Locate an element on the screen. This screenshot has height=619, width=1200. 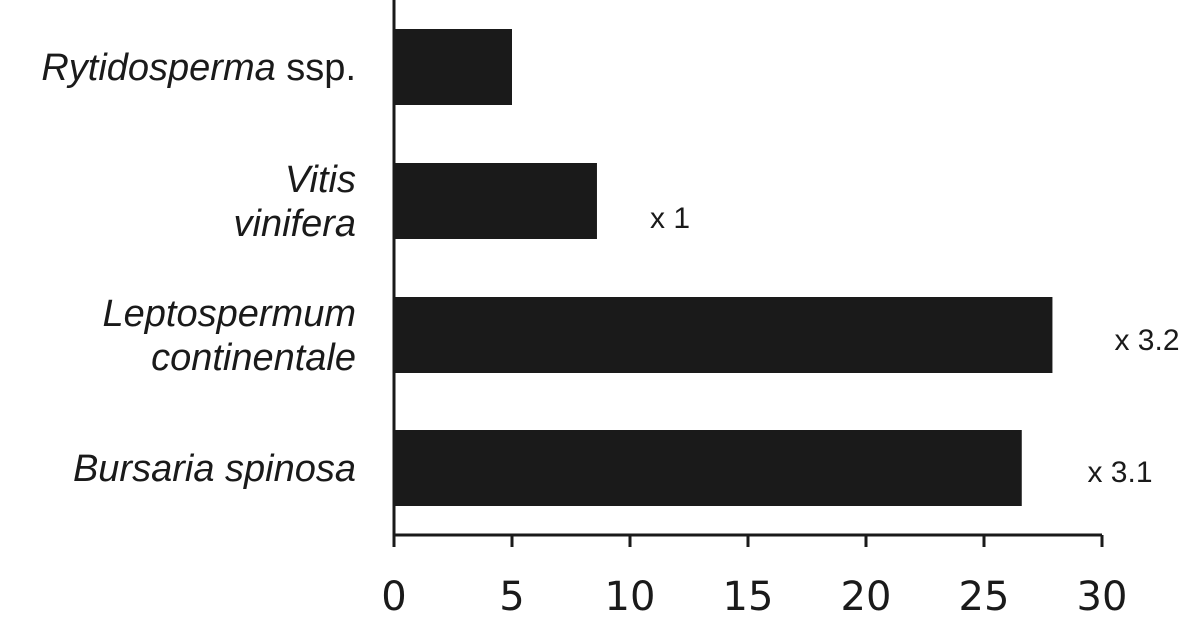
x-tick-label: 10 is located at coordinates (630, 596).